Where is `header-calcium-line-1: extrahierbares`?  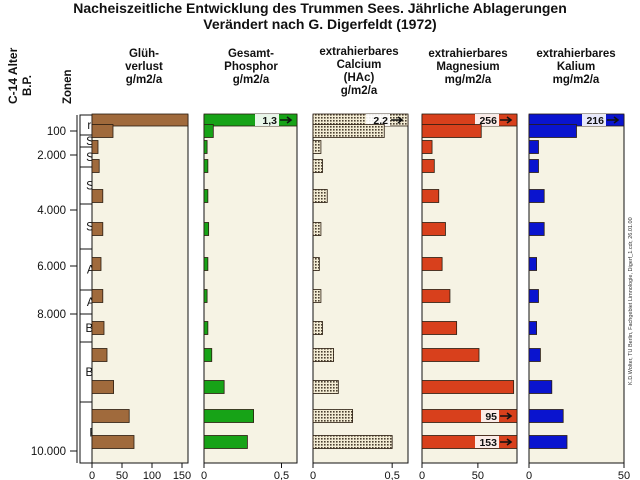 header-calcium-line-1: extrahierbares is located at coordinates (359, 52).